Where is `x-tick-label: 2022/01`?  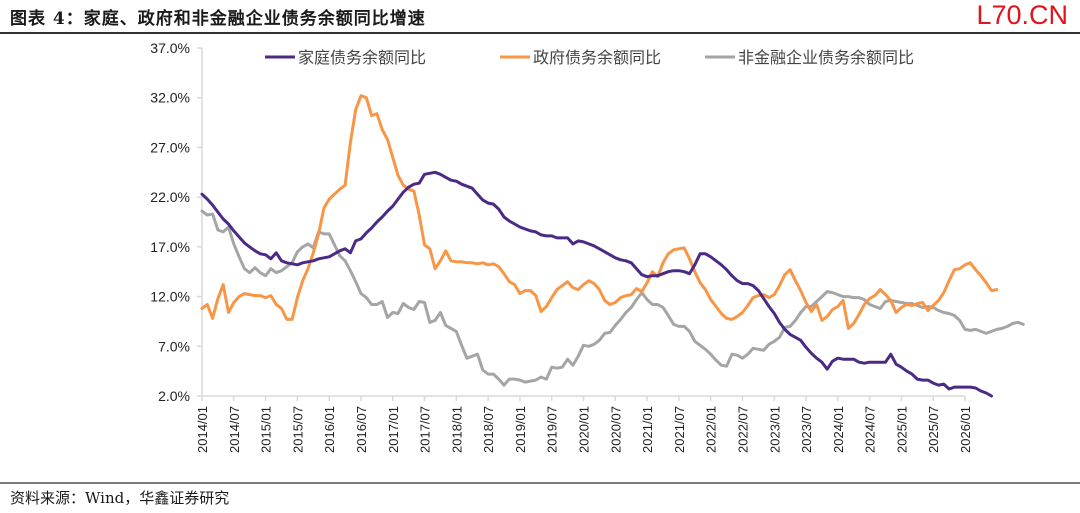 x-tick-label: 2022/01 is located at coordinates (711, 429).